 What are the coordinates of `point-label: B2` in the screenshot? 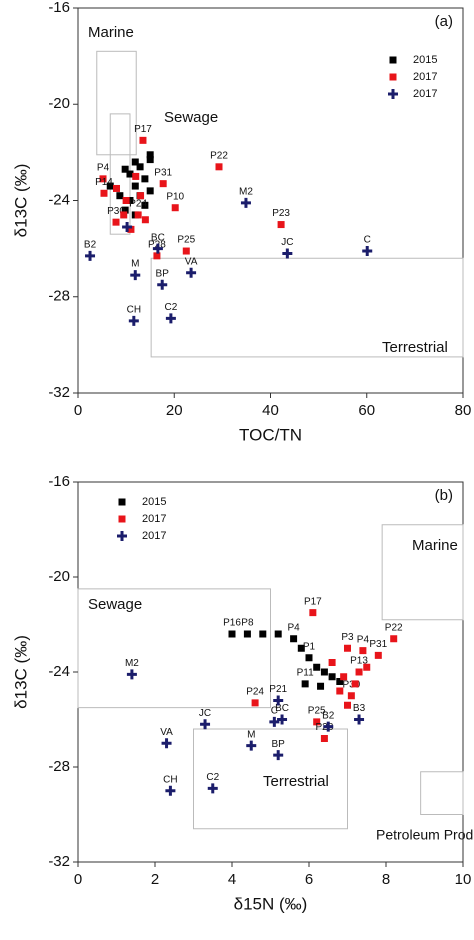 It's located at (328, 715).